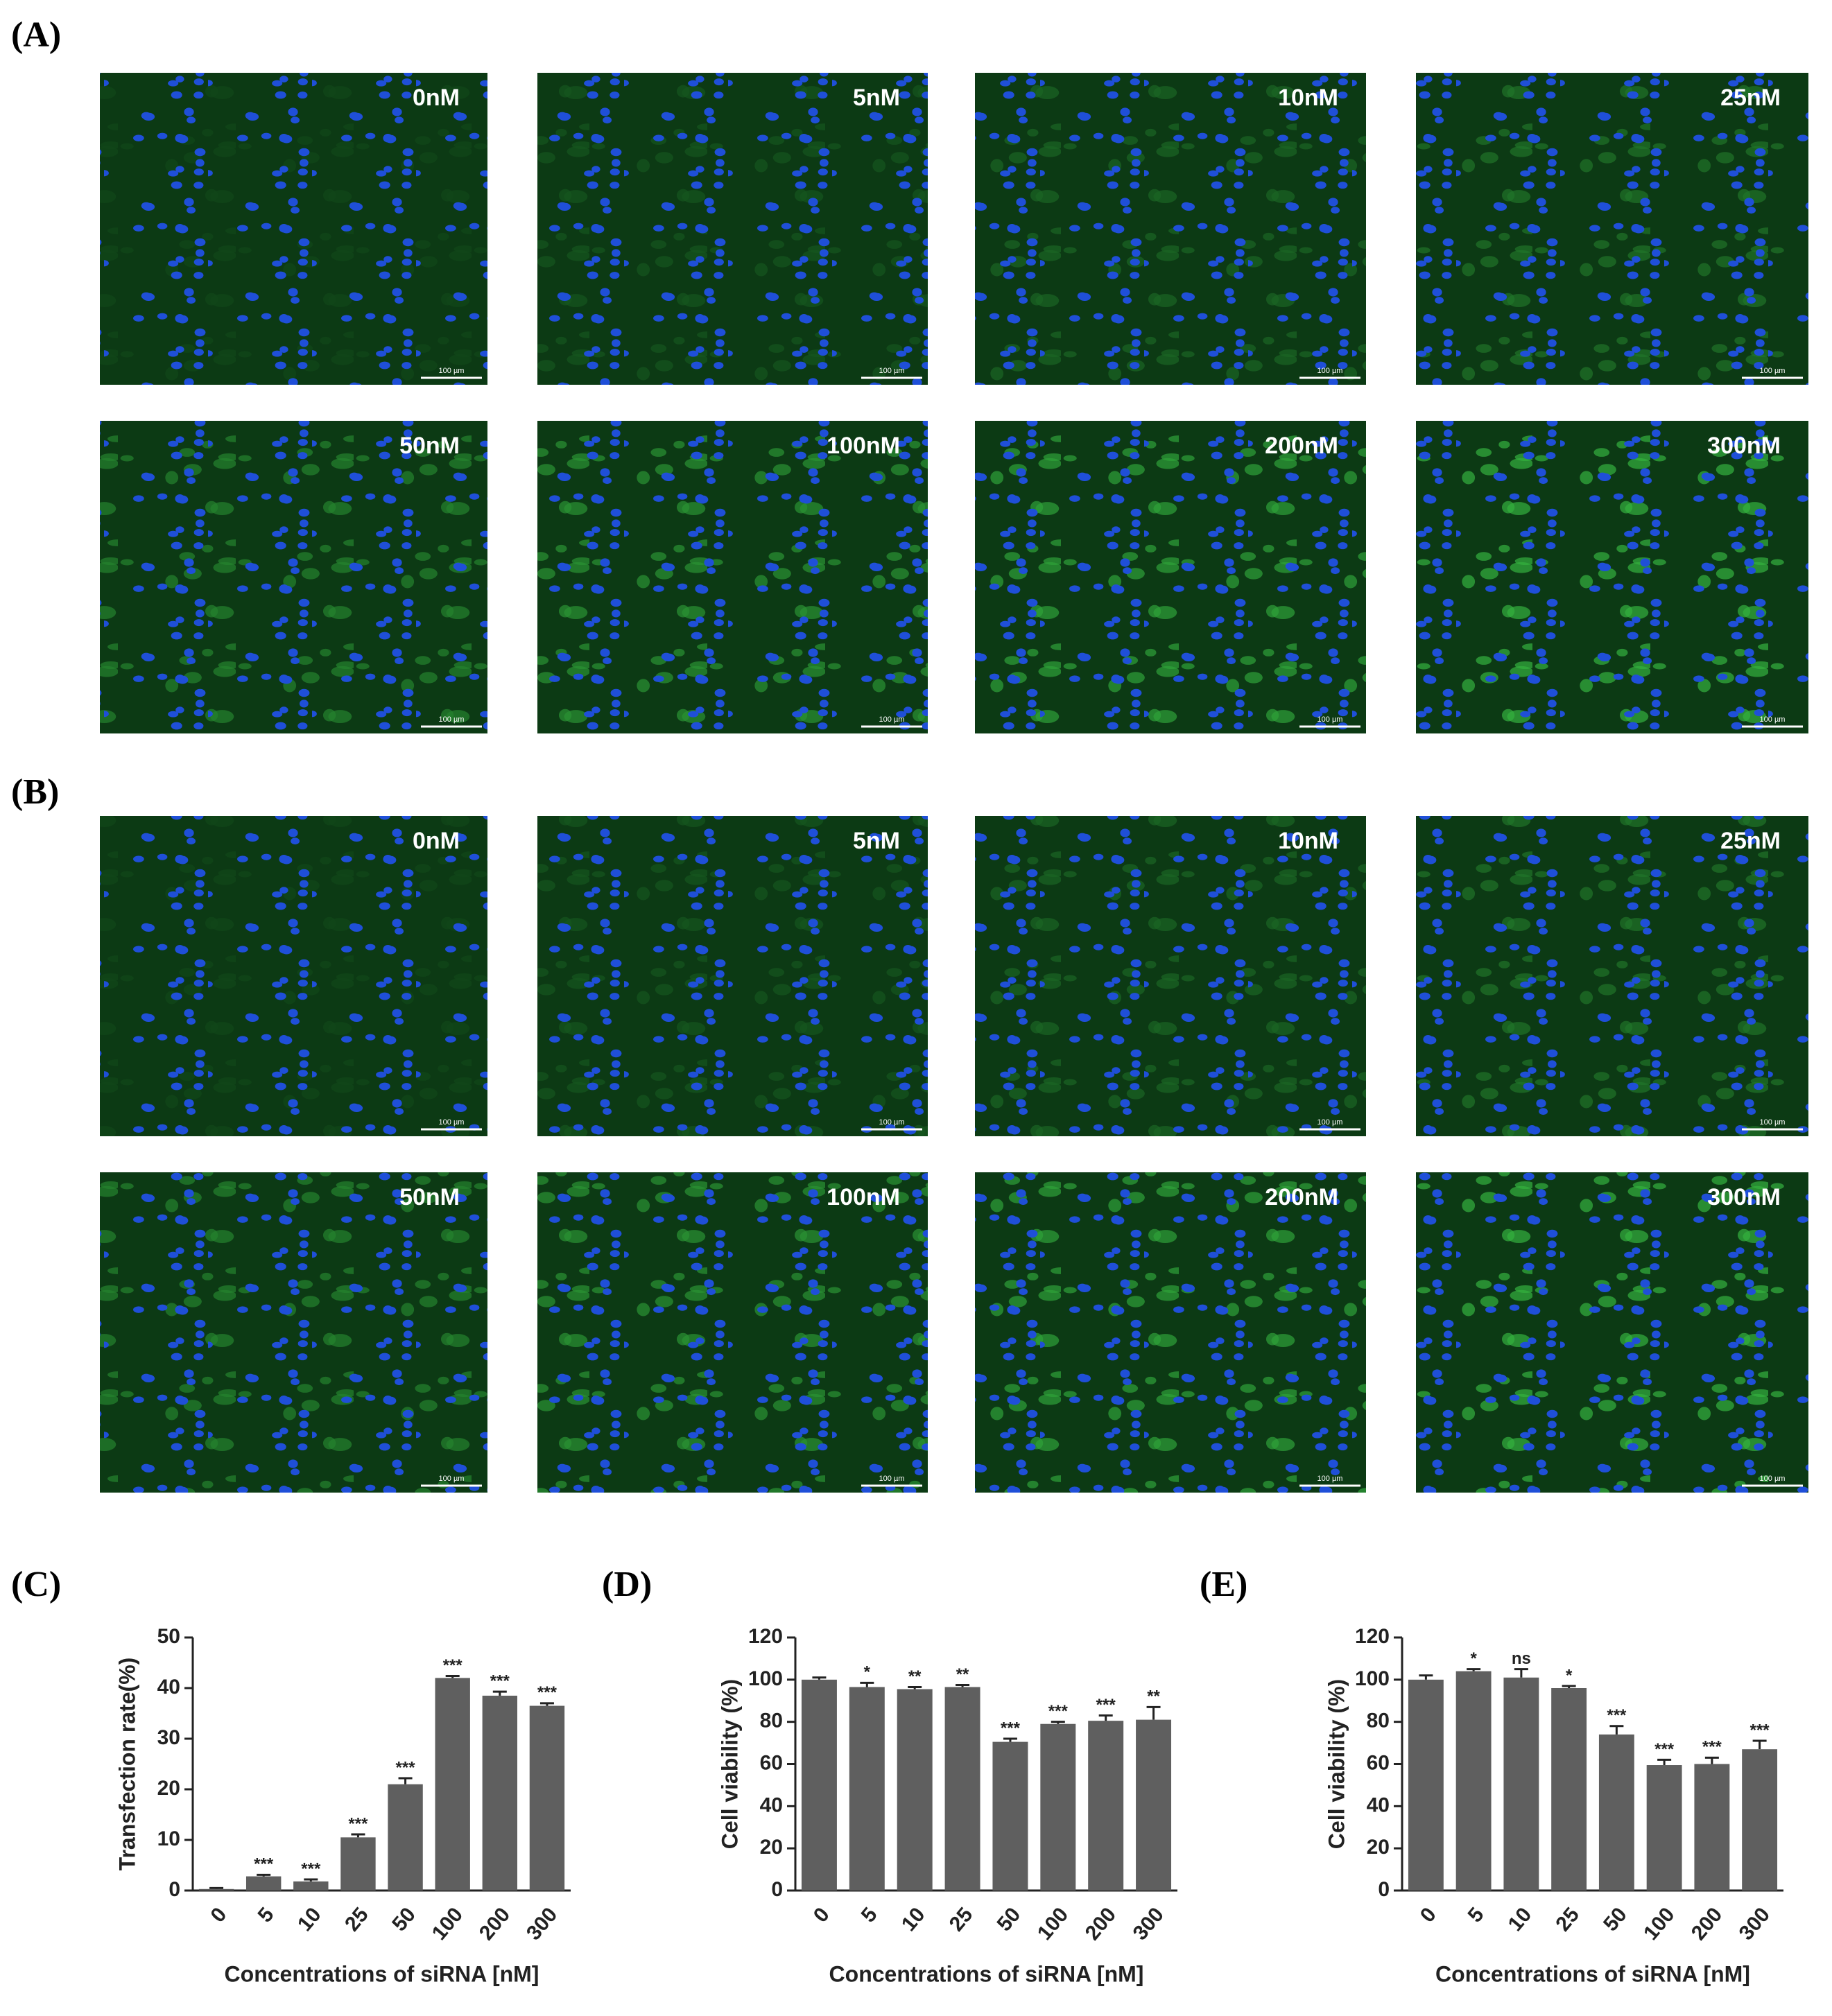 Image resolution: width=1832 pixels, height=2016 pixels. Describe the element at coordinates (36, 1584) in the screenshot. I see `panel-label: (C)` at that location.